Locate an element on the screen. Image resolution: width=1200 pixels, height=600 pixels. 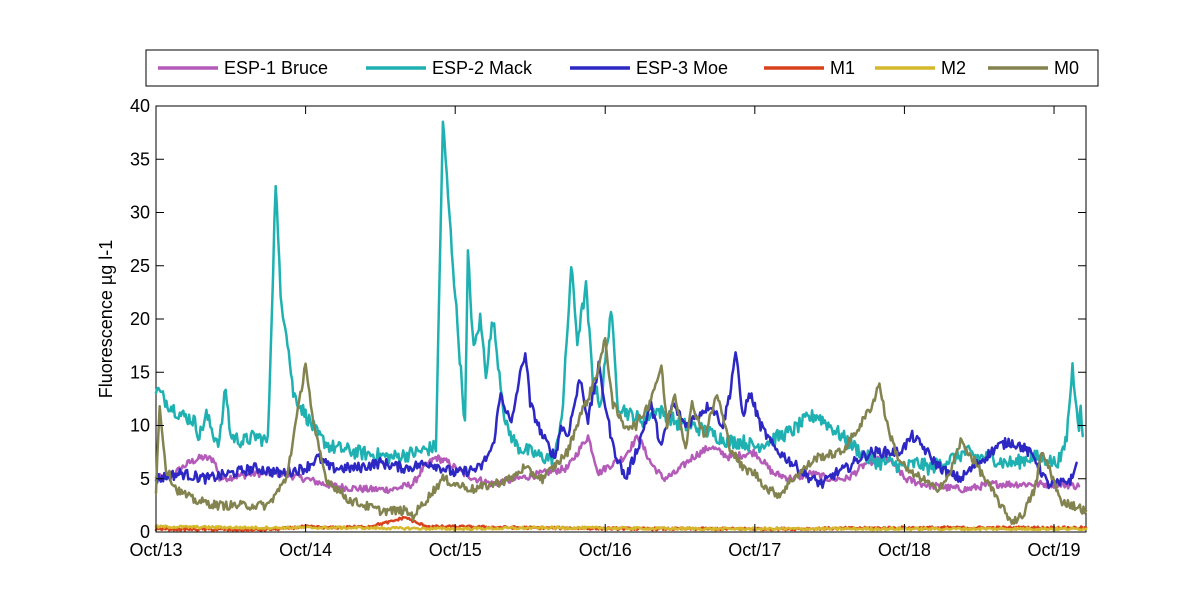
legend-label: ESP-2 Mack is located at coordinates (482, 68).